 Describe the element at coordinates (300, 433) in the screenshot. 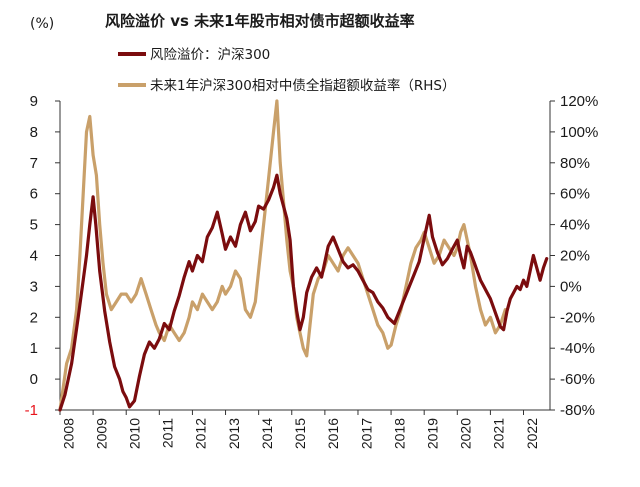

I see `x-tick-label: 2015` at that location.